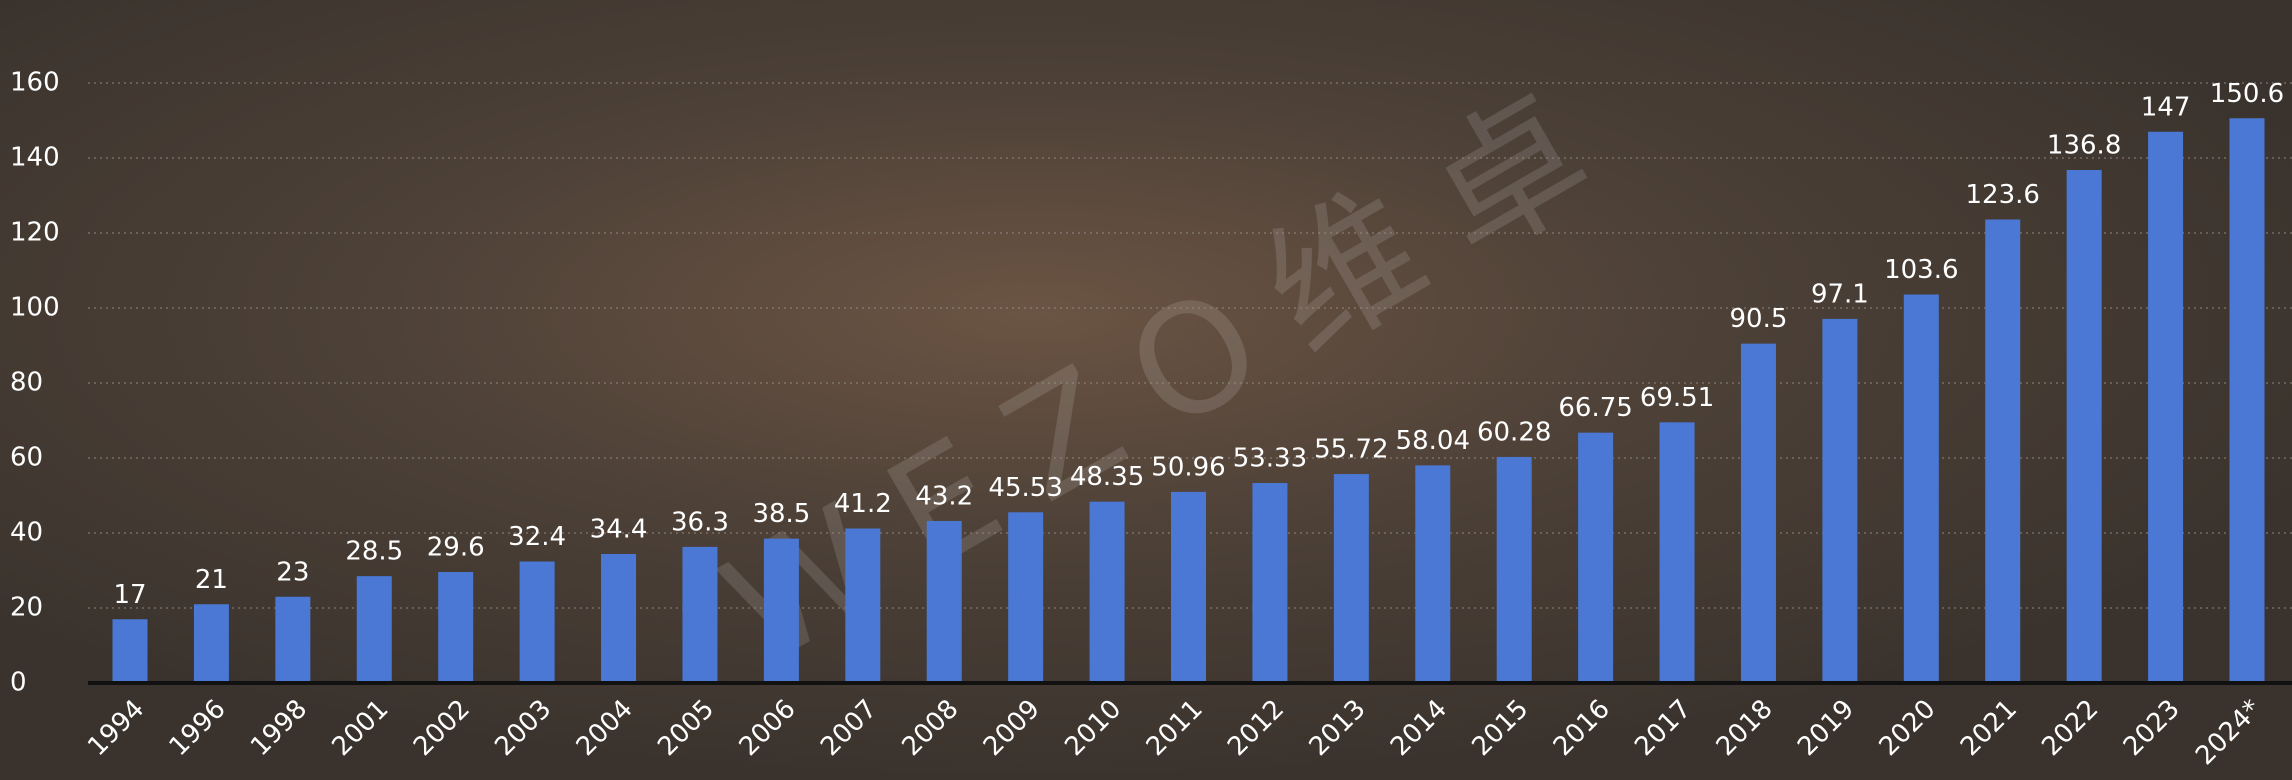 This screenshot has width=2292, height=780. Describe the element at coordinates (2247, 94) in the screenshot. I see `data-label: 150.6` at that location.